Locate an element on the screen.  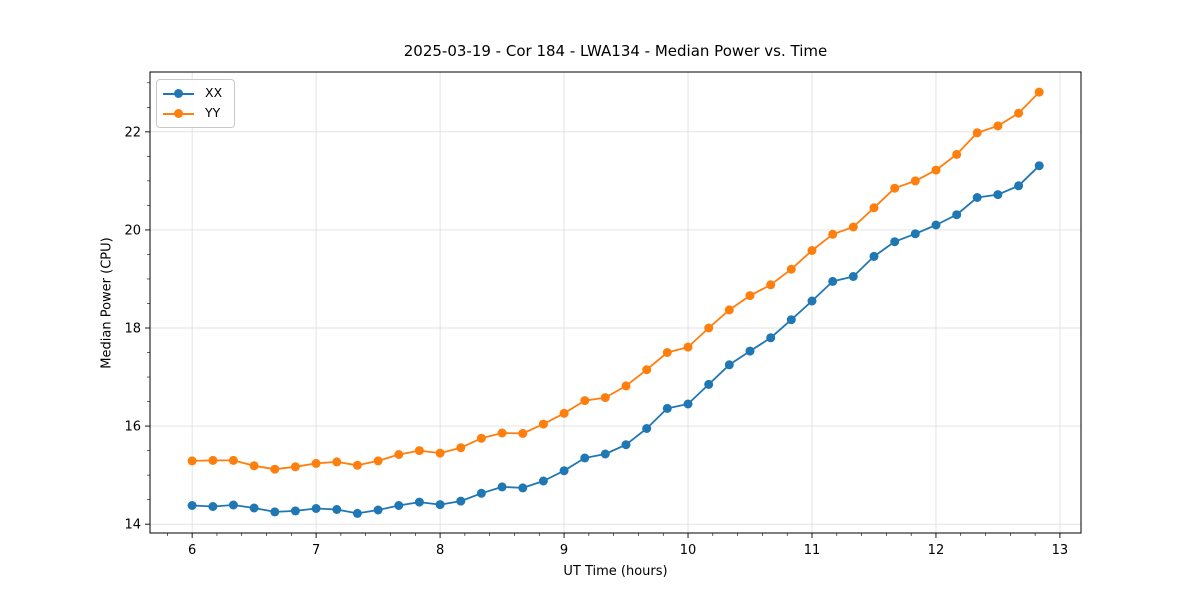
legend-item-yy: YY is located at coordinates (192, 113).